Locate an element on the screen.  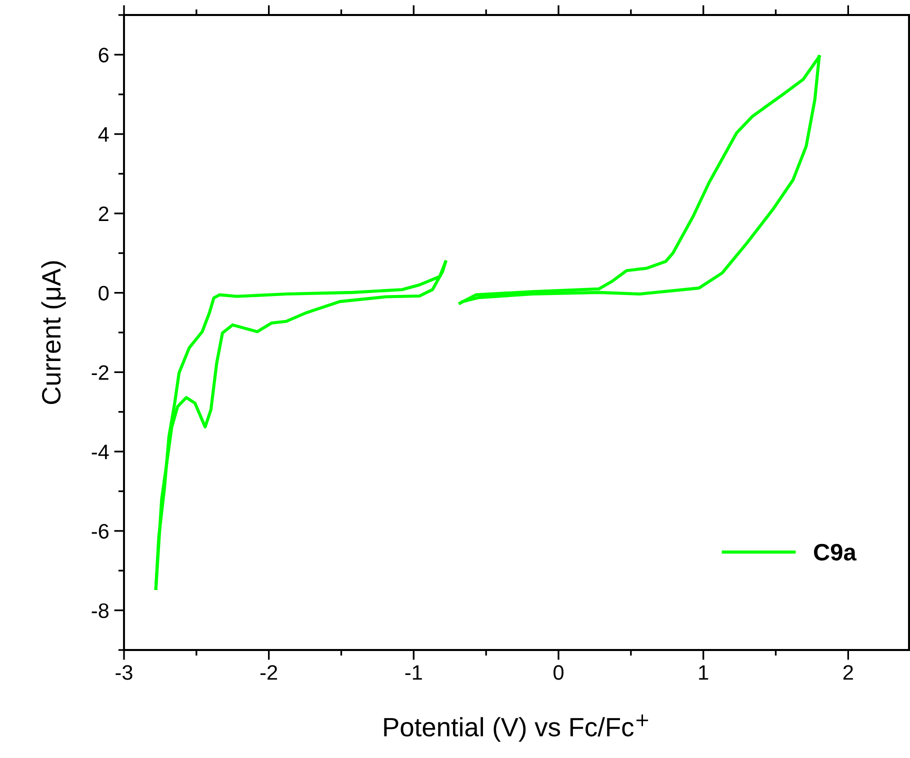
y-tick-label: -8 is located at coordinates (100, 610).